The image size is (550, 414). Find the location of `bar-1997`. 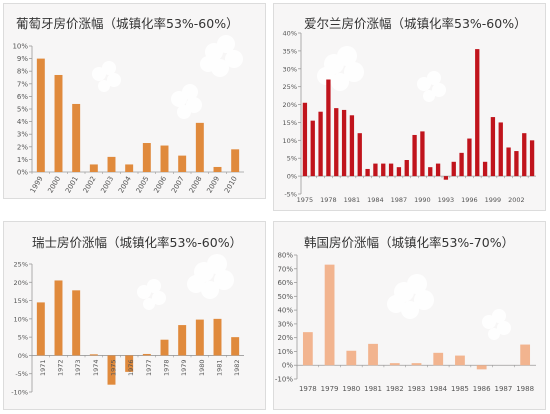

bar-1997 is located at coordinates (477, 113).